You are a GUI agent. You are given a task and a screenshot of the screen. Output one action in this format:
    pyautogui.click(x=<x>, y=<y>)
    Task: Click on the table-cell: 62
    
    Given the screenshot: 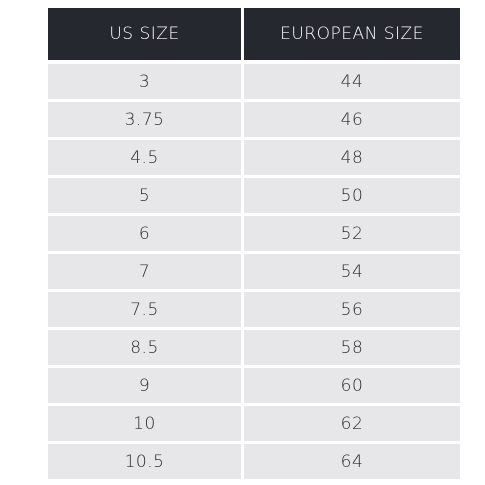 What is the action you would take?
    pyautogui.click(x=352, y=423)
    